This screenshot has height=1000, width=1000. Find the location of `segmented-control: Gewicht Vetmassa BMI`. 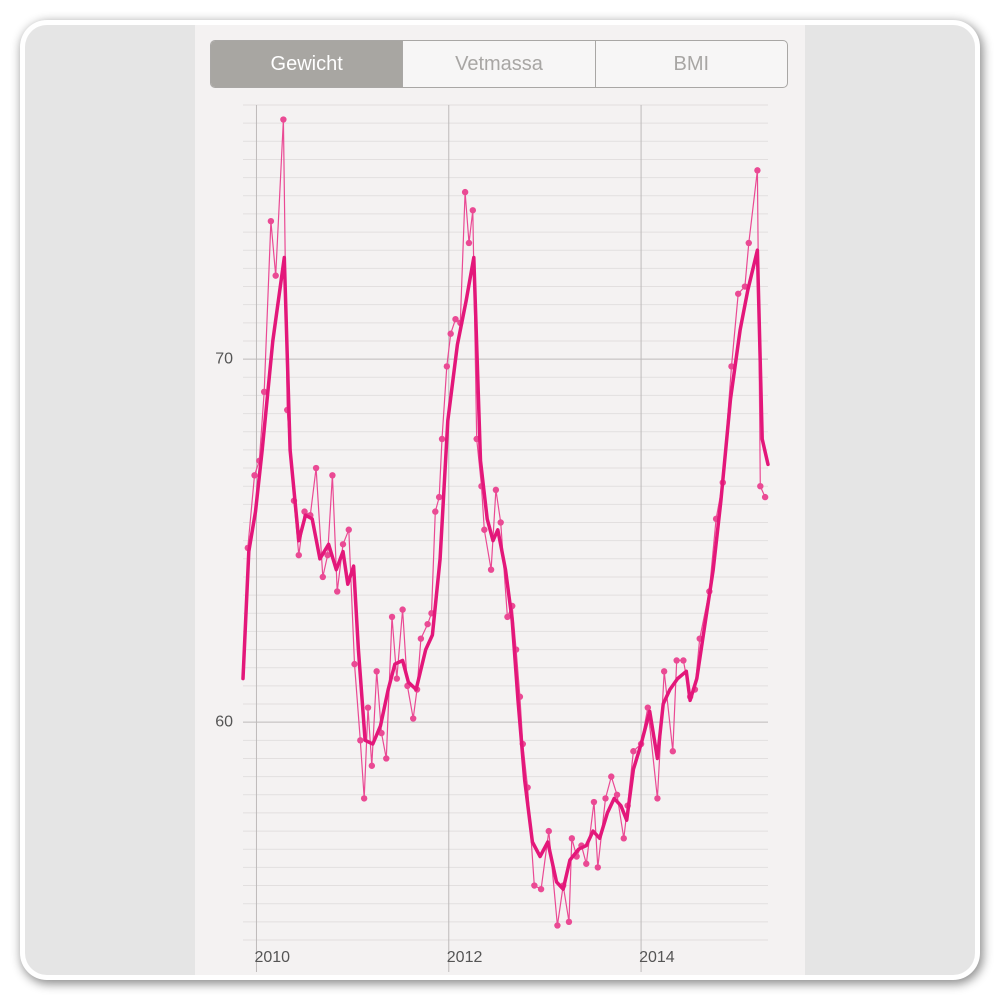

segmented-control: Gewicht Vetmassa BMI is located at coordinates (499, 64).